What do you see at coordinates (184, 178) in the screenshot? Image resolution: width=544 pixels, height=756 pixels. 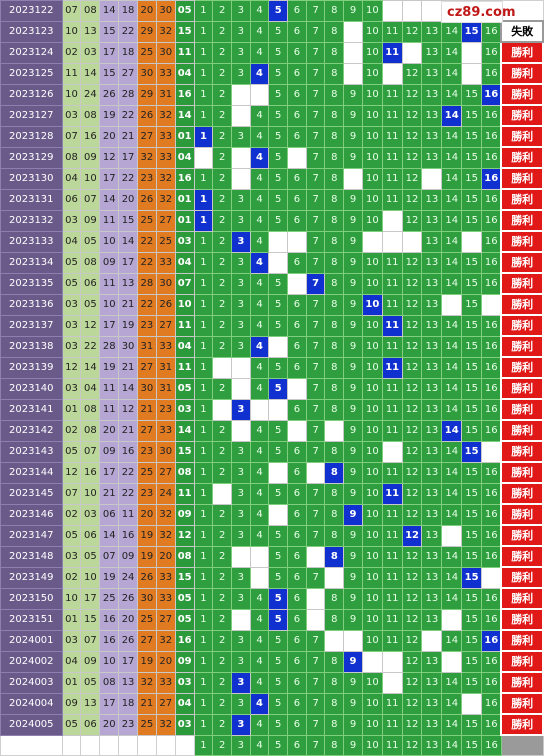 I see `position-value: 16` at bounding box center [184, 178].